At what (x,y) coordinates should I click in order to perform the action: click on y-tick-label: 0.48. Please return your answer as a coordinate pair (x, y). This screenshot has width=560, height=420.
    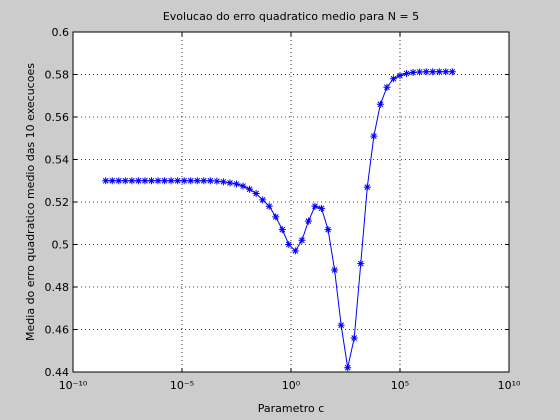
    Looking at the image, I should click on (57, 287).